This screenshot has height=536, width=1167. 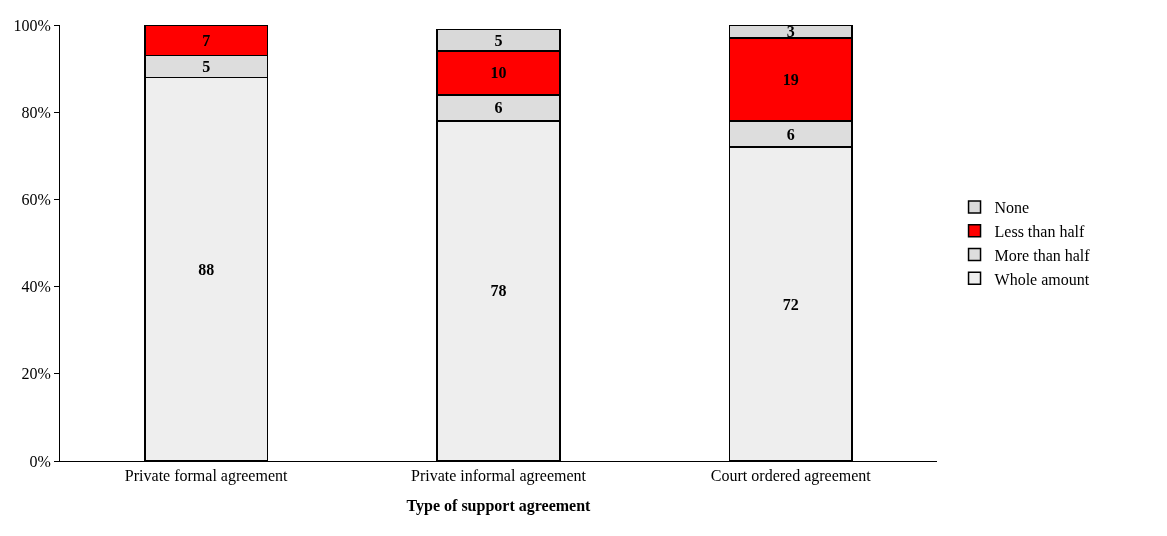 What do you see at coordinates (1042, 255) in the screenshot?
I see `legend-label: More than half` at bounding box center [1042, 255].